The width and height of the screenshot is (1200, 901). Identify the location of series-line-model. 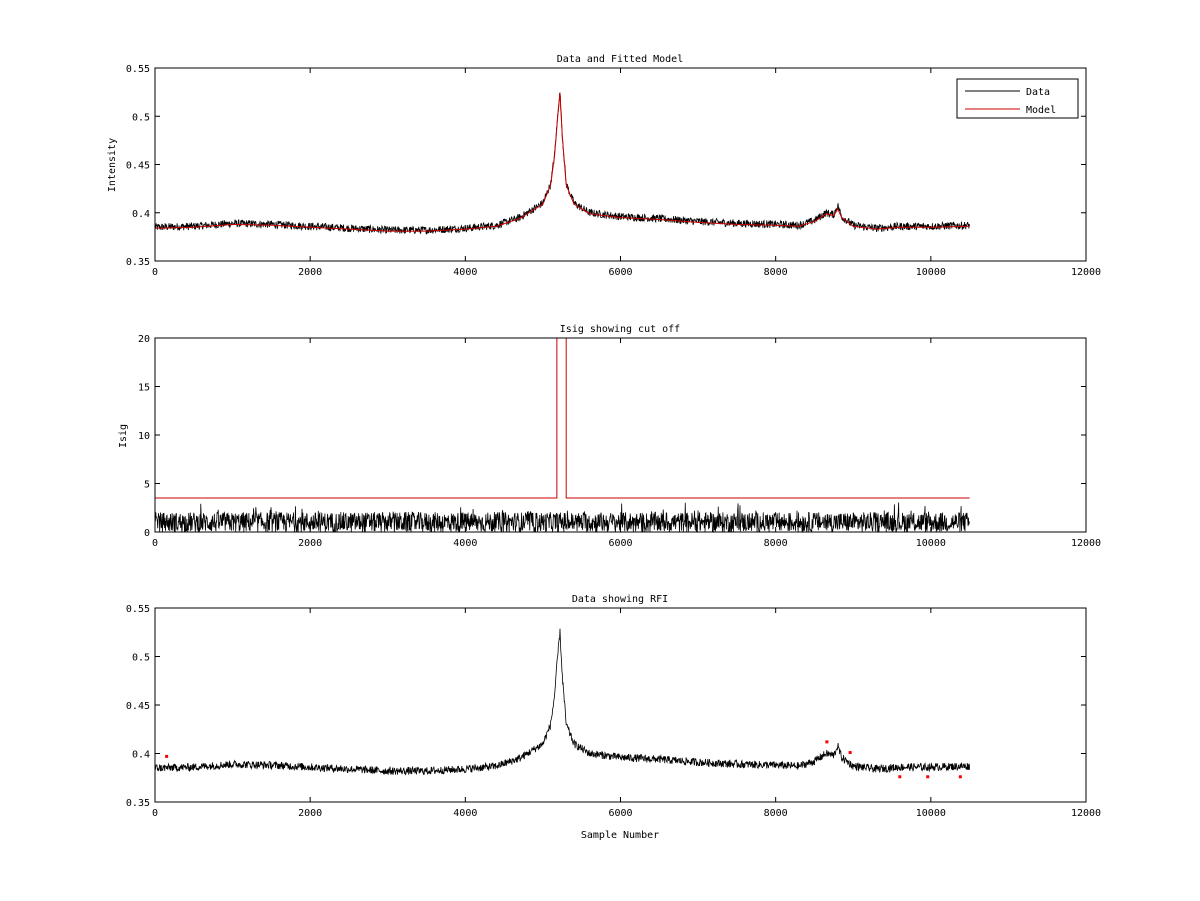
(562, 162).